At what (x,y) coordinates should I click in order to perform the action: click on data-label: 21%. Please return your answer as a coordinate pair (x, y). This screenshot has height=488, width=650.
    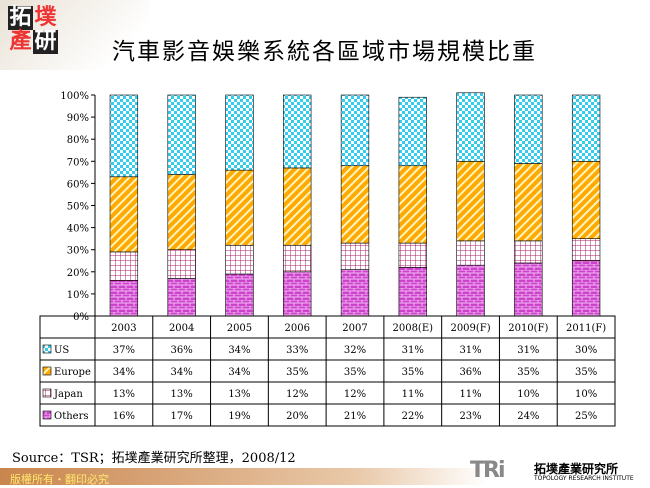
    Looking at the image, I should click on (355, 416).